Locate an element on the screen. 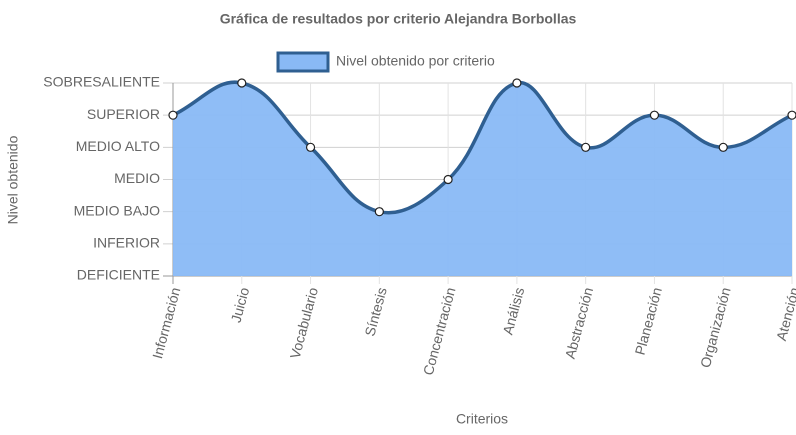 This screenshot has width=796, height=435. y-tick-label: MEDIO BAJO is located at coordinates (117, 210).